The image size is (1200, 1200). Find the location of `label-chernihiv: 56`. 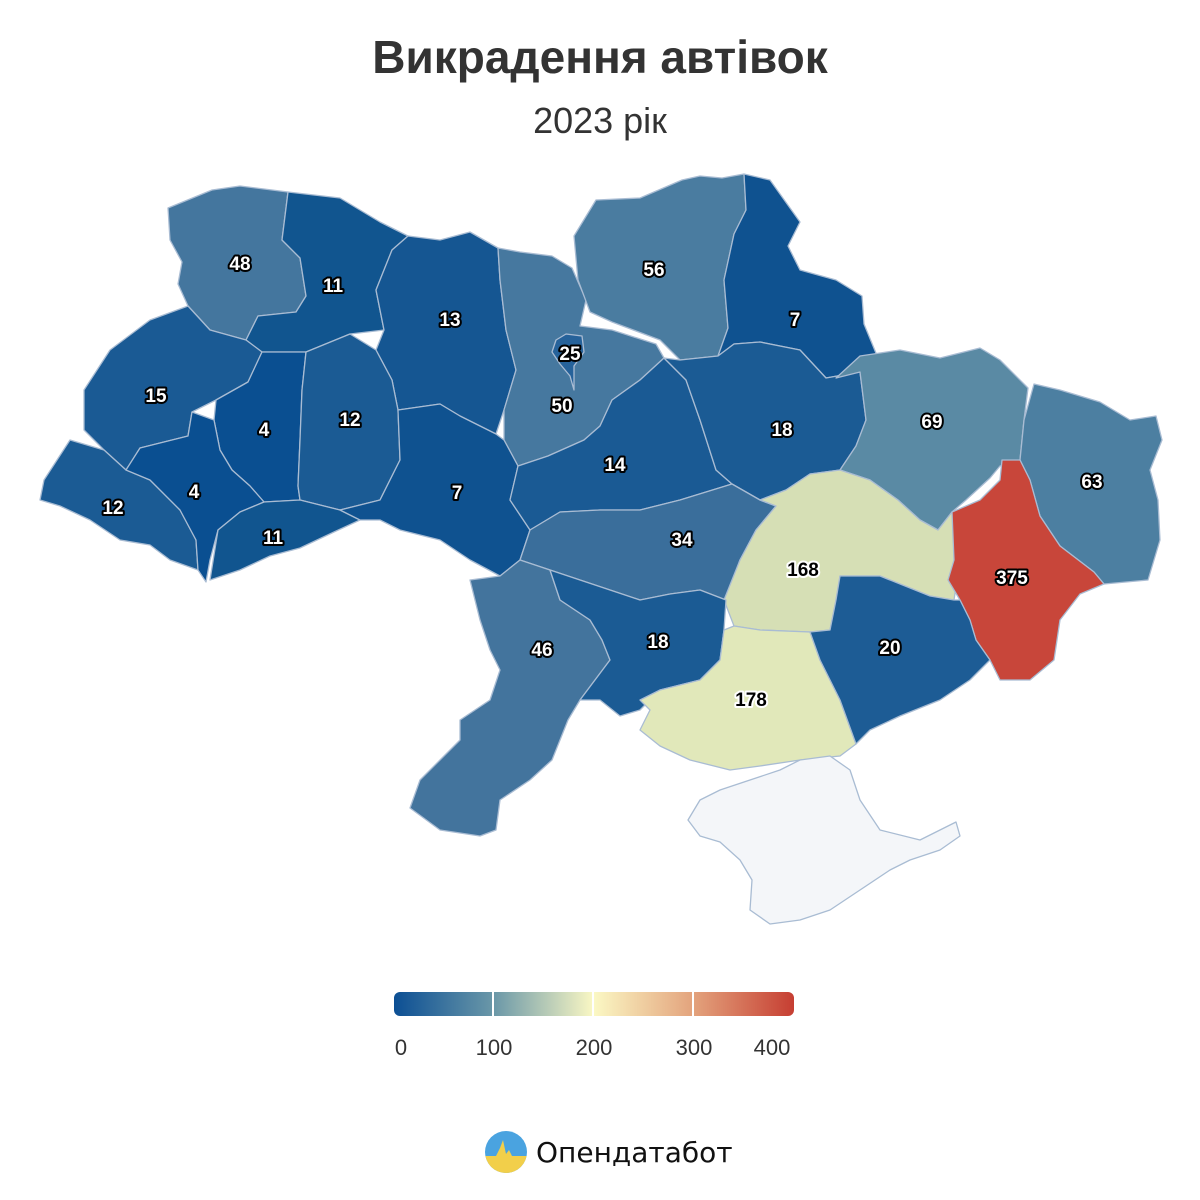

label-chernihiv: 56 is located at coordinates (653, 270).